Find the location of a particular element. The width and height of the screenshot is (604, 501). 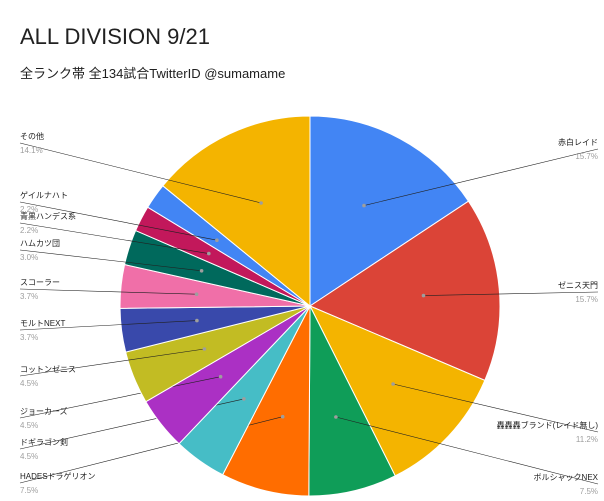

chart-subtitle: 全ランク帯 全134試合TwitterID @sumamame is located at coordinates (153, 73).